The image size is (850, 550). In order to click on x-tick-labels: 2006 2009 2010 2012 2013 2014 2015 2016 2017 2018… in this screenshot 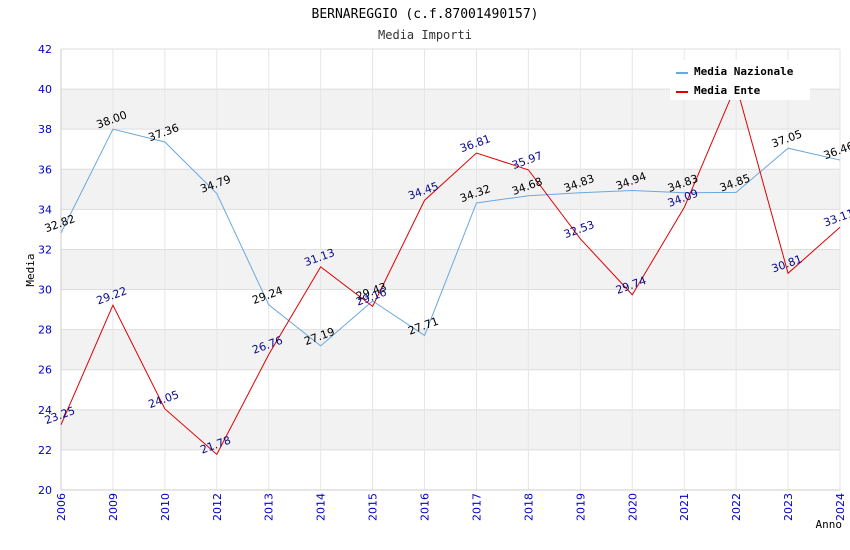, I will do `click(451, 507)`.